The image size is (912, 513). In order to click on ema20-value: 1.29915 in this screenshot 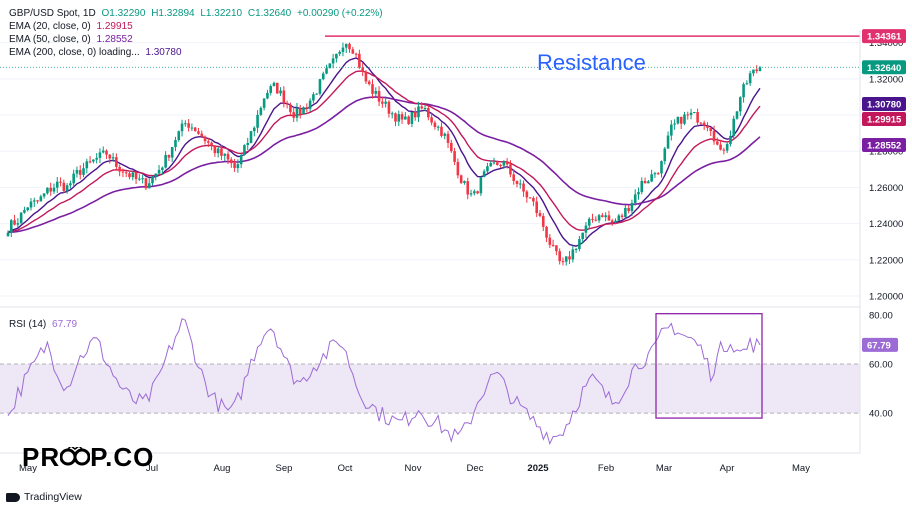, I will do `click(114, 26)`.